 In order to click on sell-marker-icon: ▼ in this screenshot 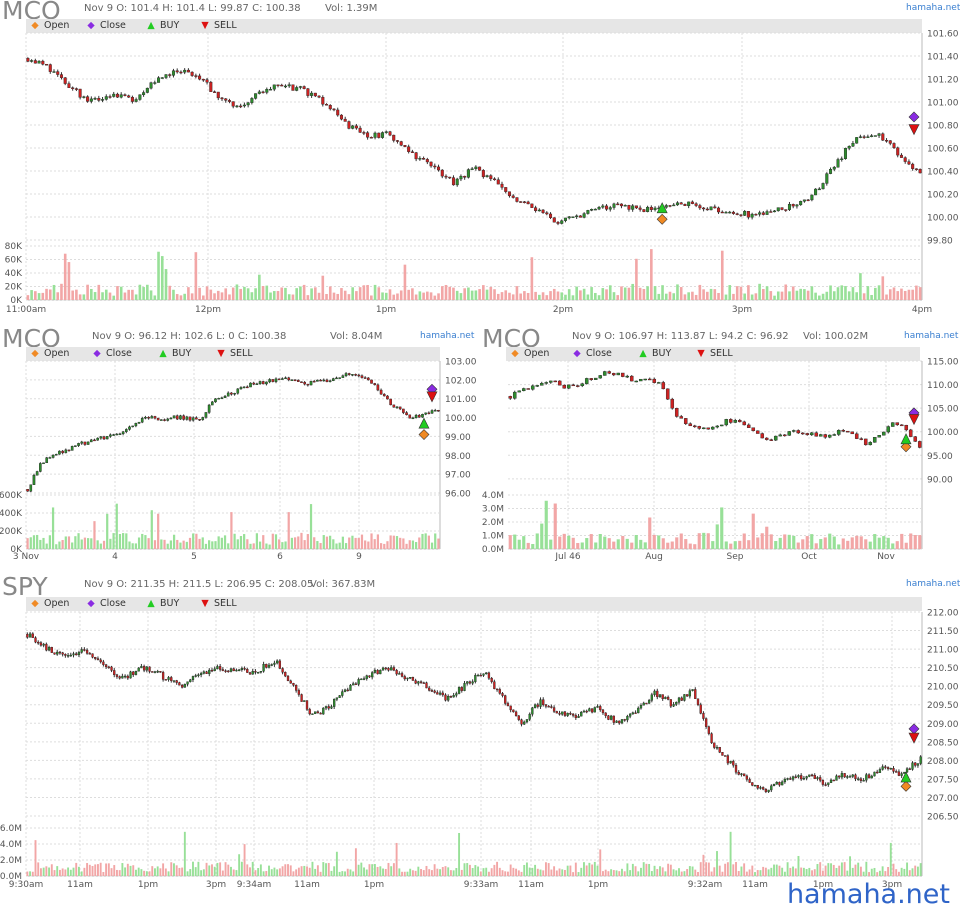, I will do `click(205, 25)`.